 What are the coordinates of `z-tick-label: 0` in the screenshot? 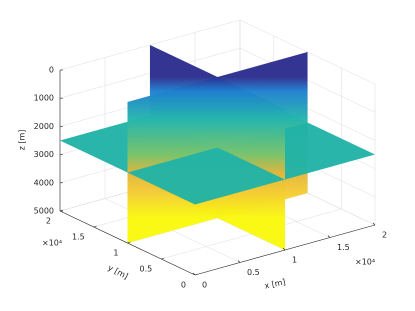 It's located at (51, 70).